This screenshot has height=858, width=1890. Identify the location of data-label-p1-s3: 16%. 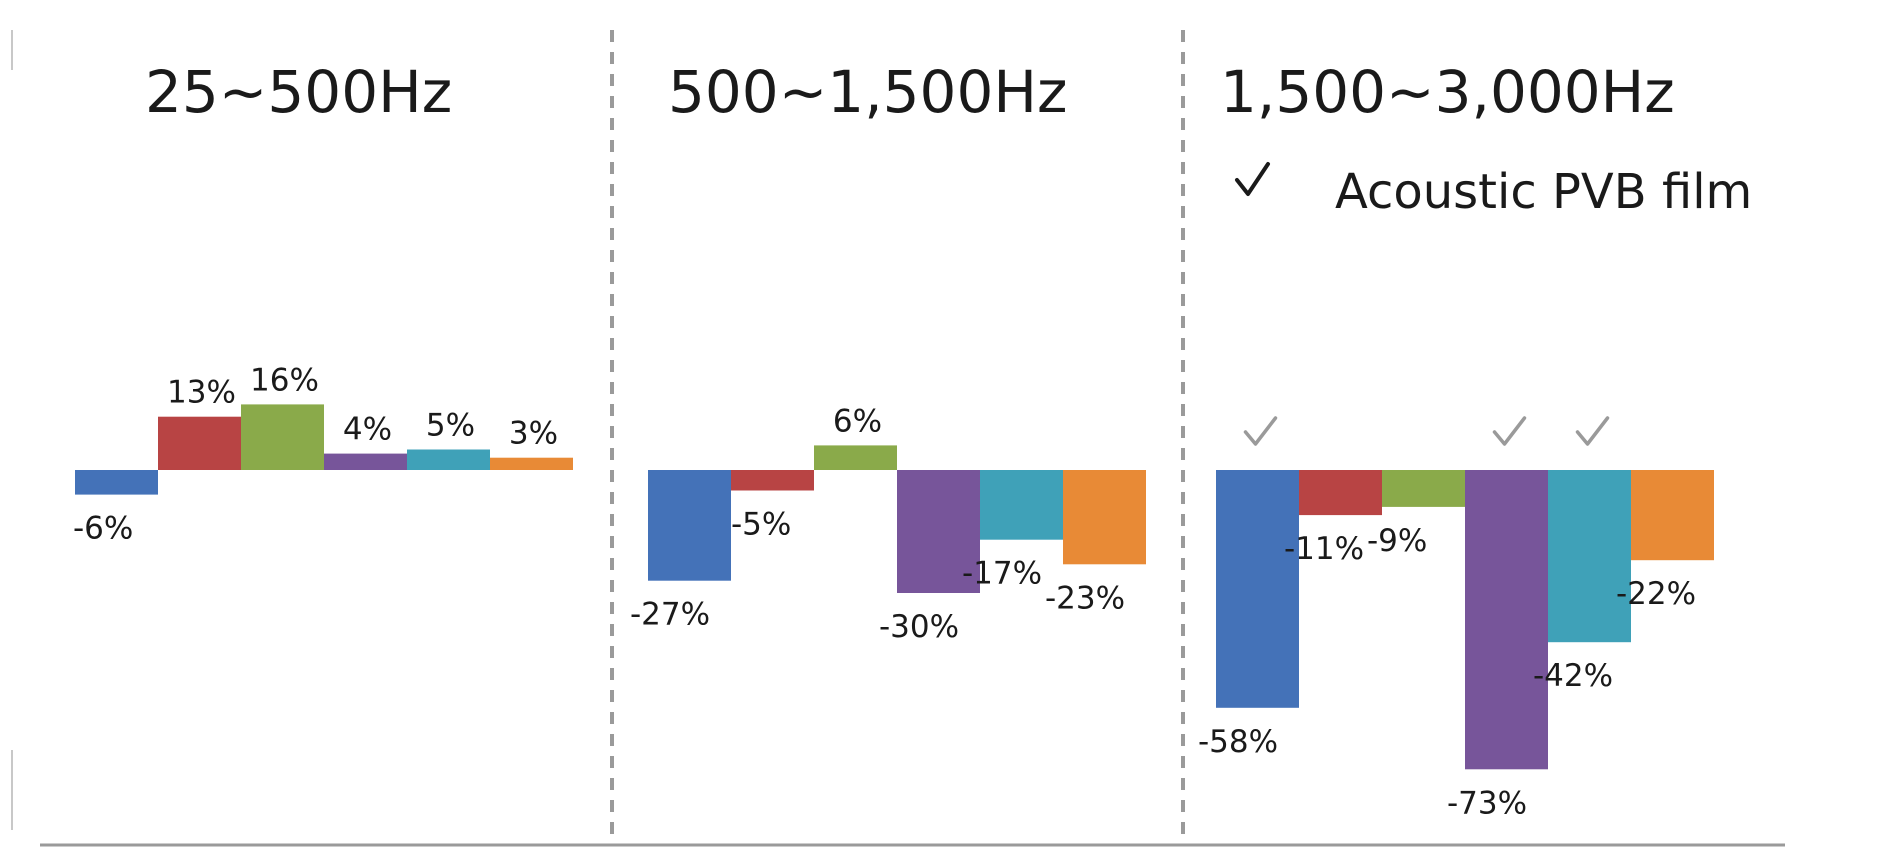
(284, 380).